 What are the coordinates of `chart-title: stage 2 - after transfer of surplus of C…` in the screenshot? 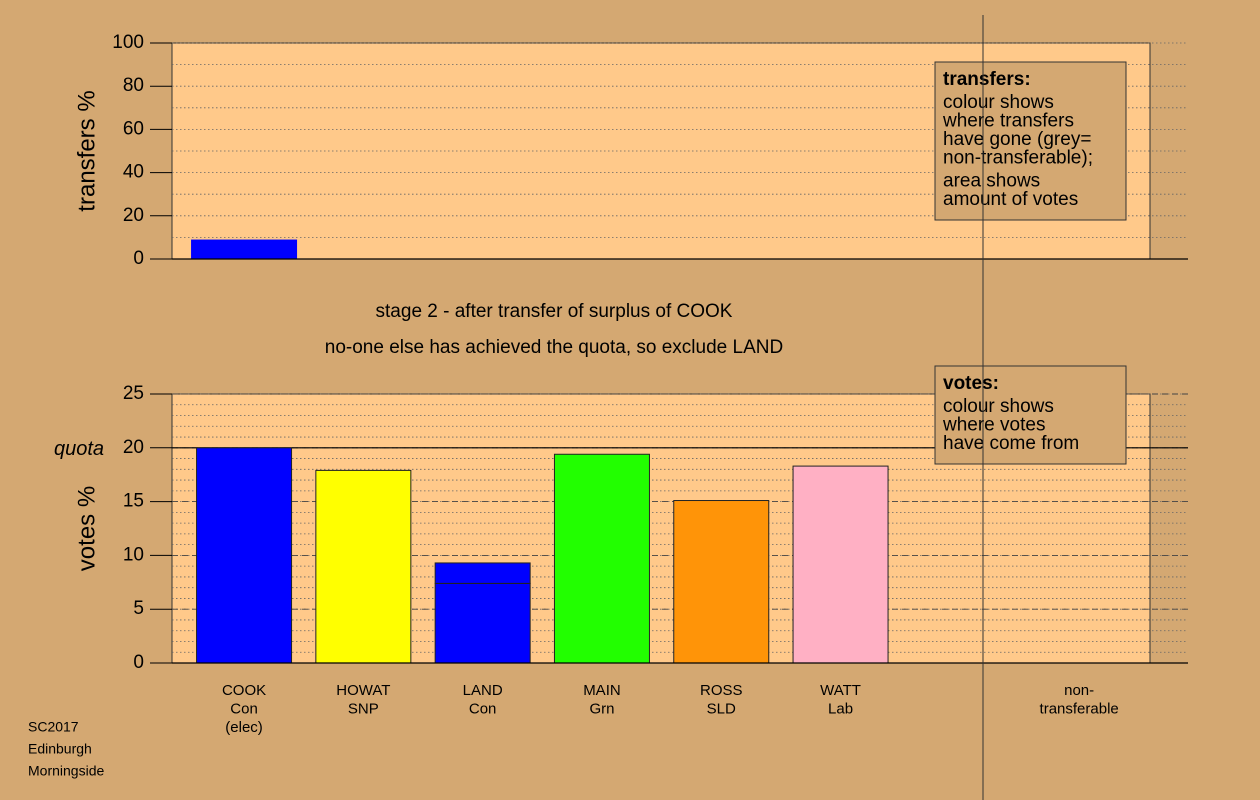 It's located at (554, 311).